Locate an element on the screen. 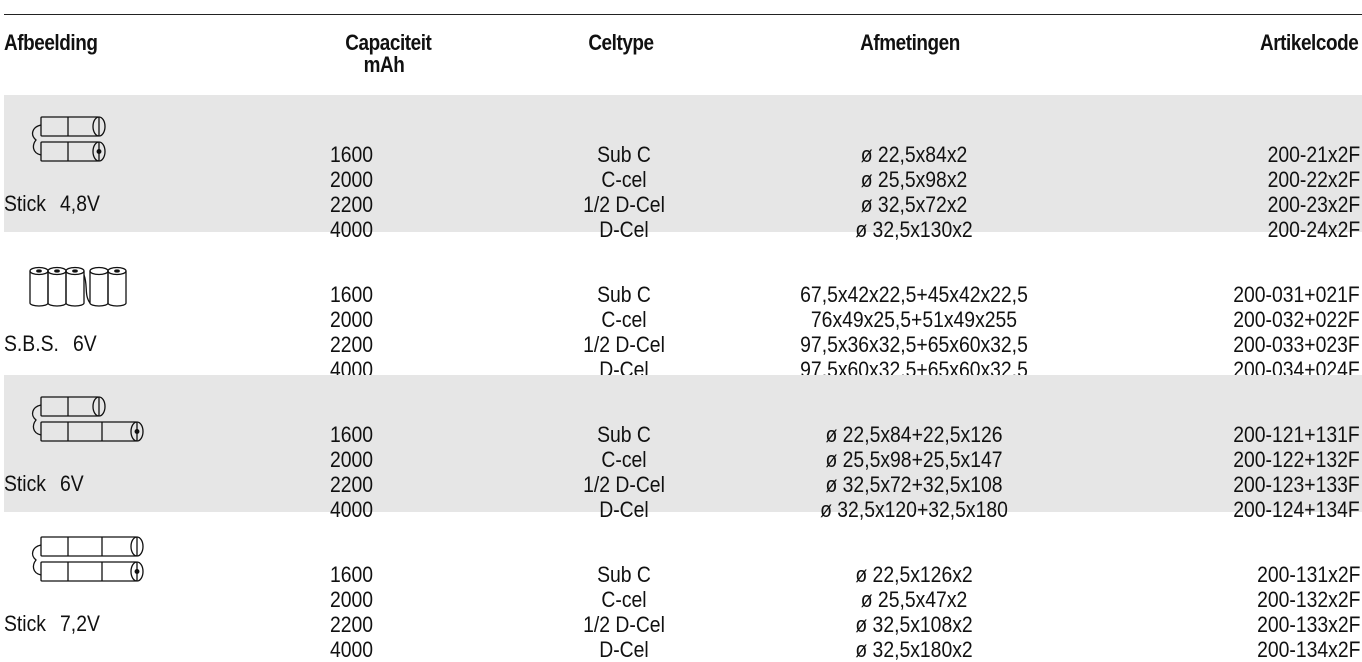  dimension-value: ø 25,5x47x2 is located at coordinates (914, 599).